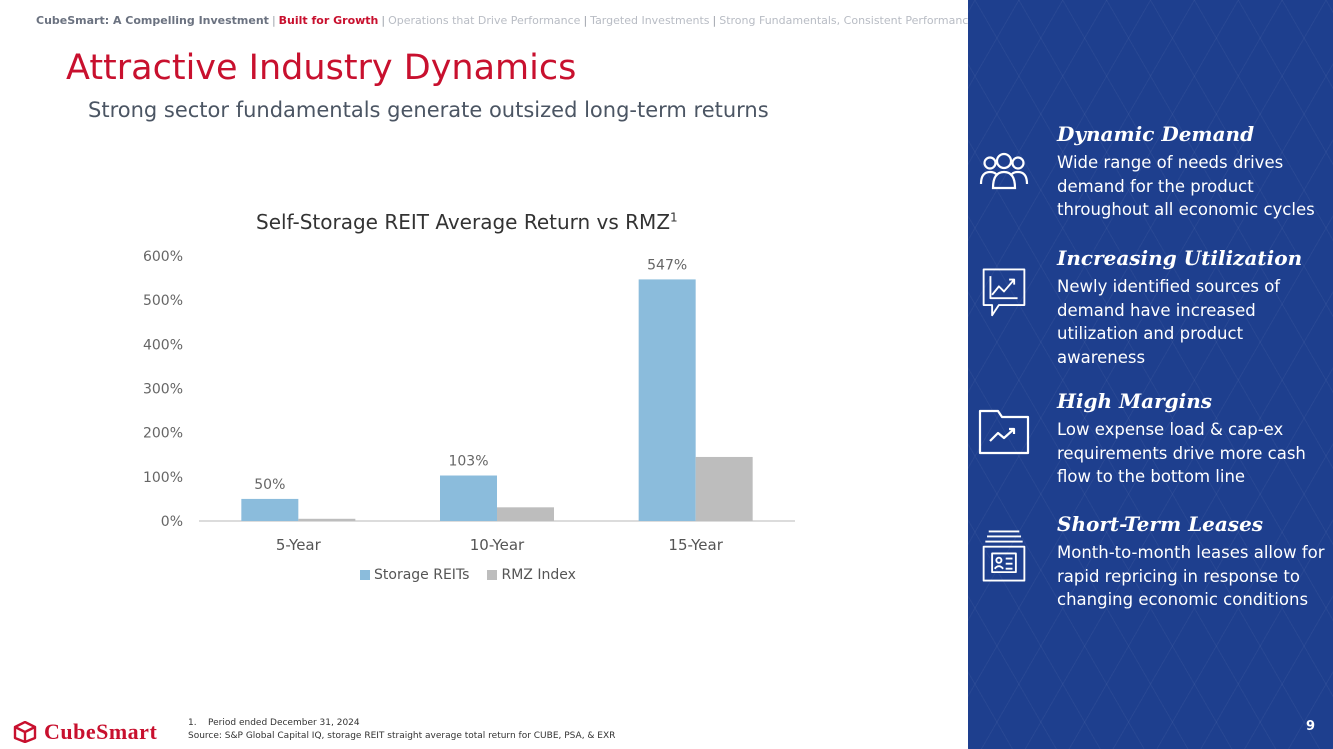  Describe the element at coordinates (101, 731) in the screenshot. I see `logo-wordmark: CubeSmart` at that location.